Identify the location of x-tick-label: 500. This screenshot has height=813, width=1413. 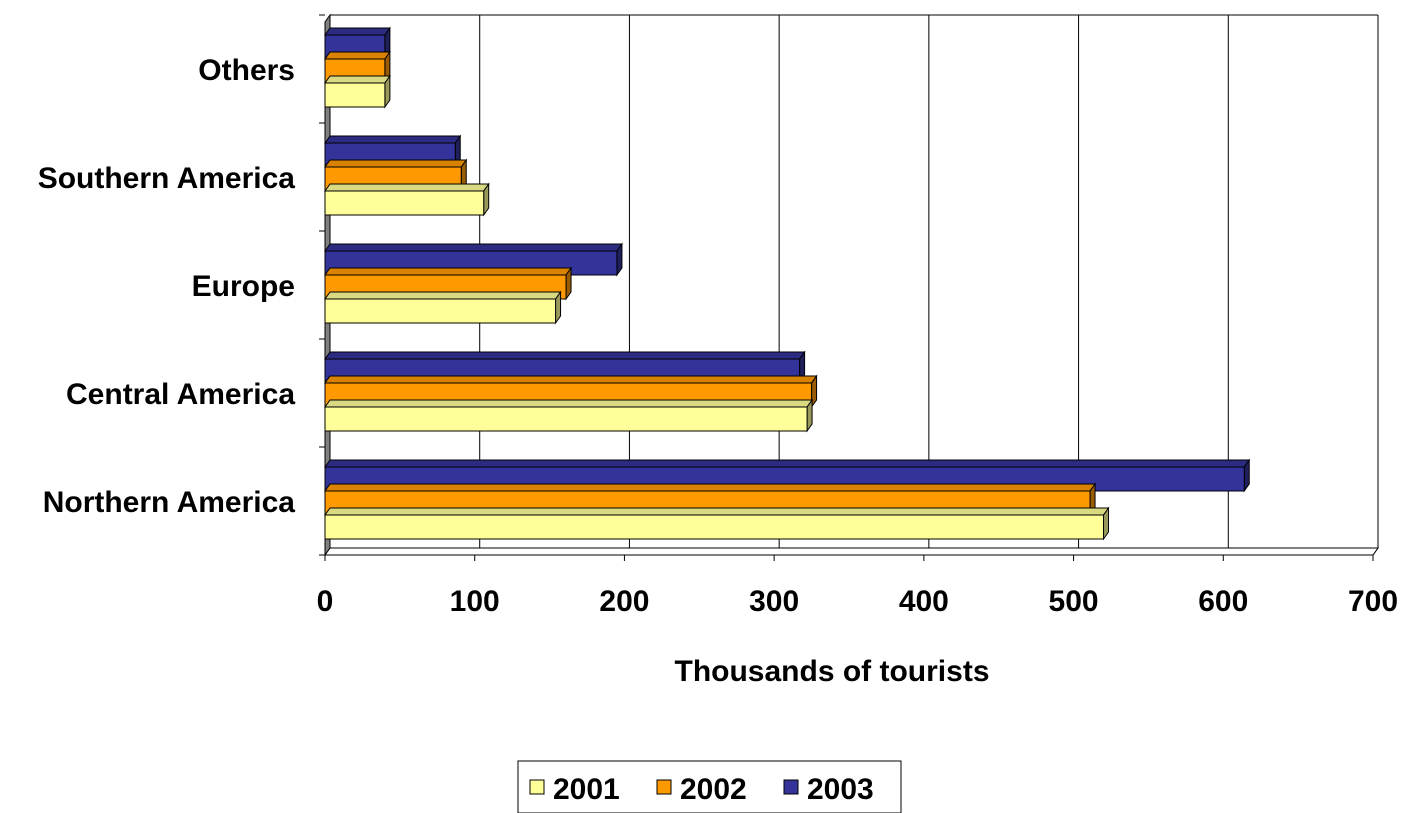
(1074, 601).